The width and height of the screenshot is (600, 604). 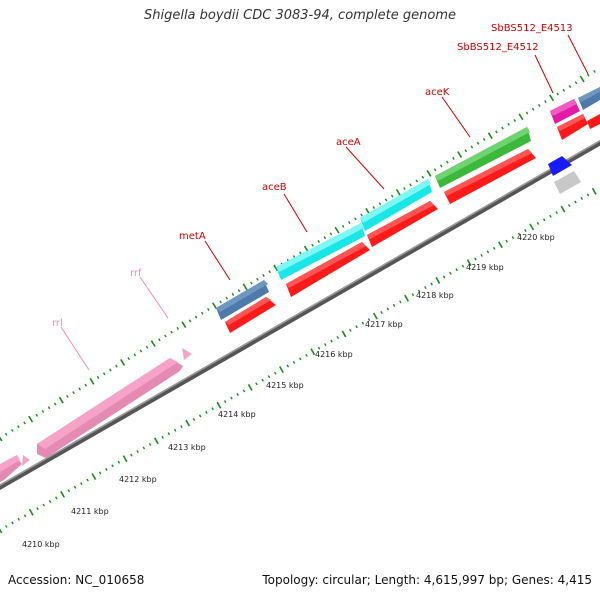 I want to click on gene-acek-feature, so click(x=485, y=165).